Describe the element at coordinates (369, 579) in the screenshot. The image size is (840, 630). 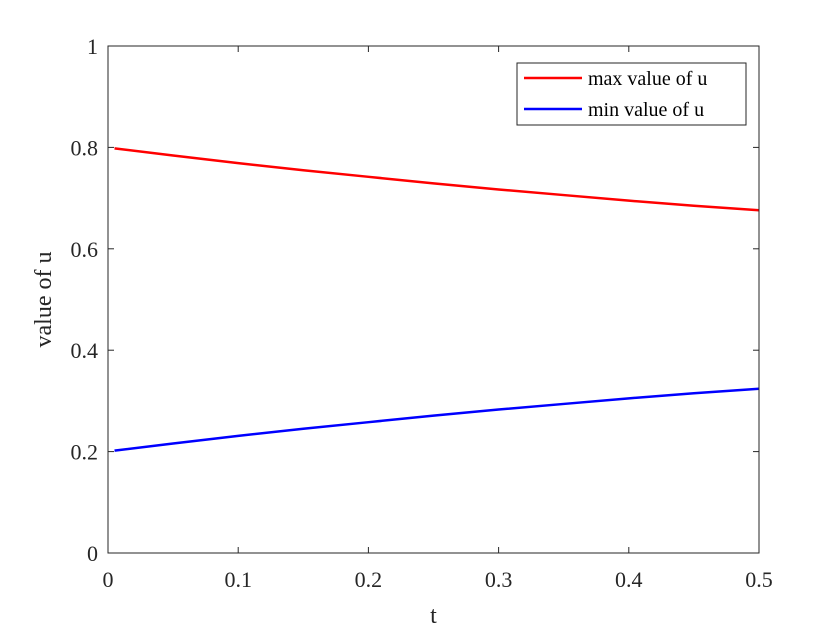
I see `x-tick-label: 0.2` at that location.